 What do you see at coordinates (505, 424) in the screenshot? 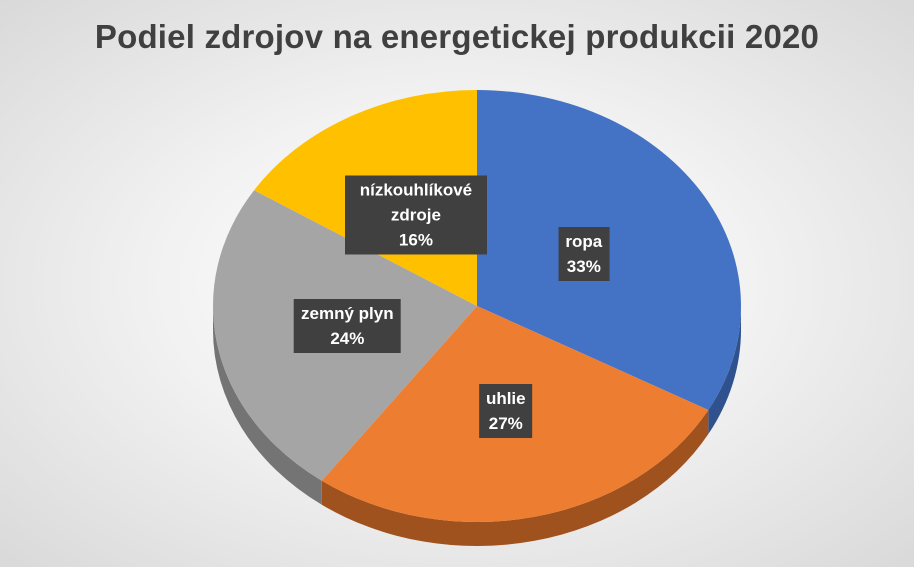
I see `slice-value: 27%` at bounding box center [505, 424].